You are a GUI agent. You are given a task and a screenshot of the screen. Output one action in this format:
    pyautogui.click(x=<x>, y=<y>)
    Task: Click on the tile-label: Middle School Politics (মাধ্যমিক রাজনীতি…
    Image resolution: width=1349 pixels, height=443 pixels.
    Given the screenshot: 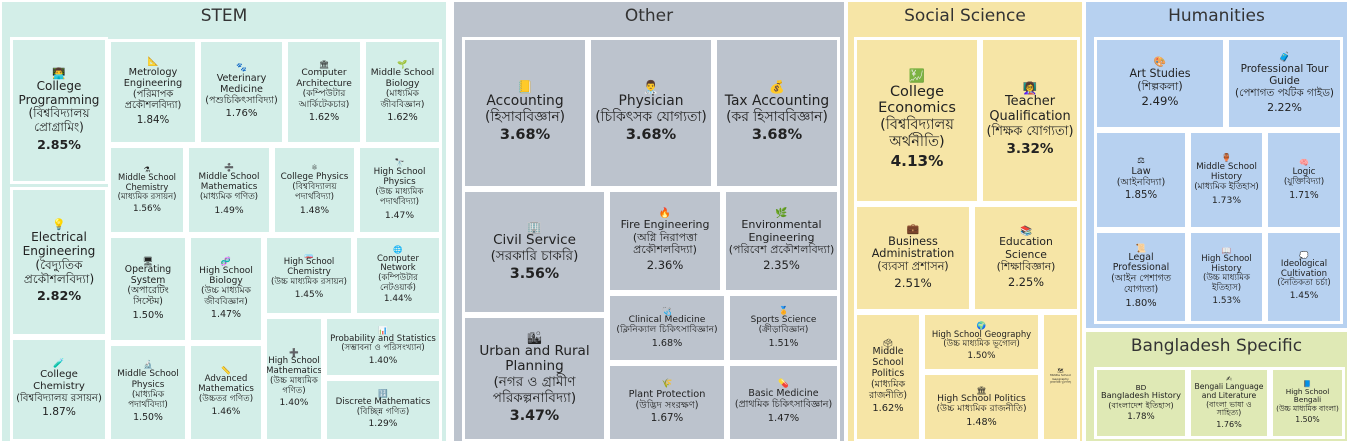 What is the action you would take?
    pyautogui.click(x=888, y=373)
    